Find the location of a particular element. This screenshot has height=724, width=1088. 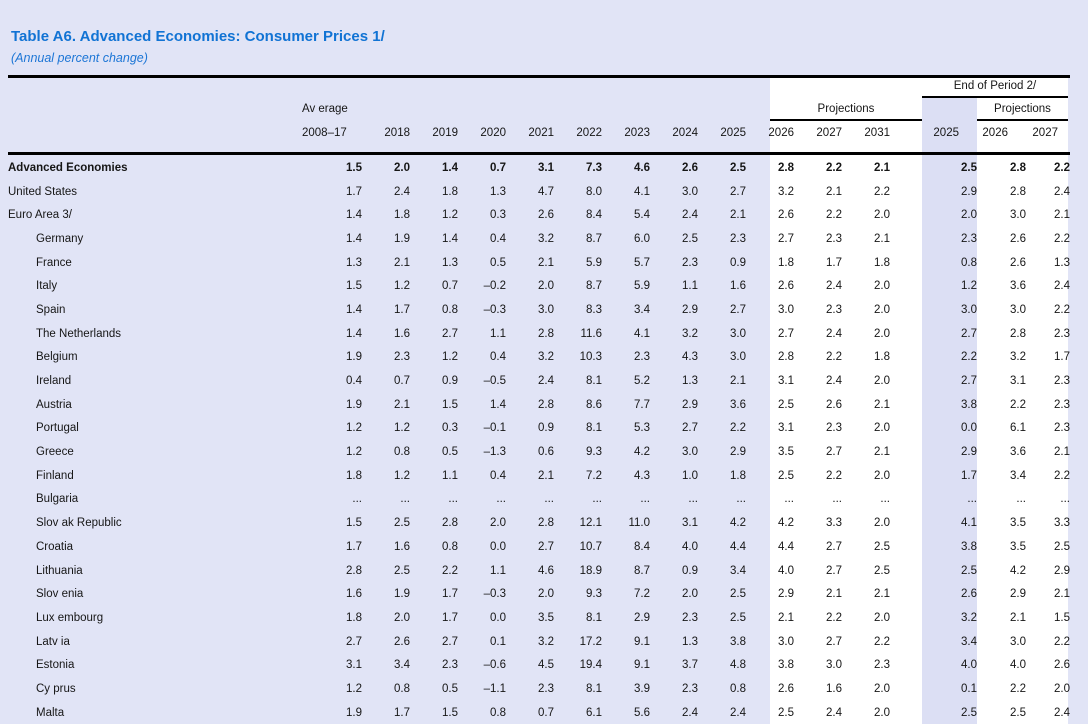

table-cell: 11.0 is located at coordinates (639, 523).